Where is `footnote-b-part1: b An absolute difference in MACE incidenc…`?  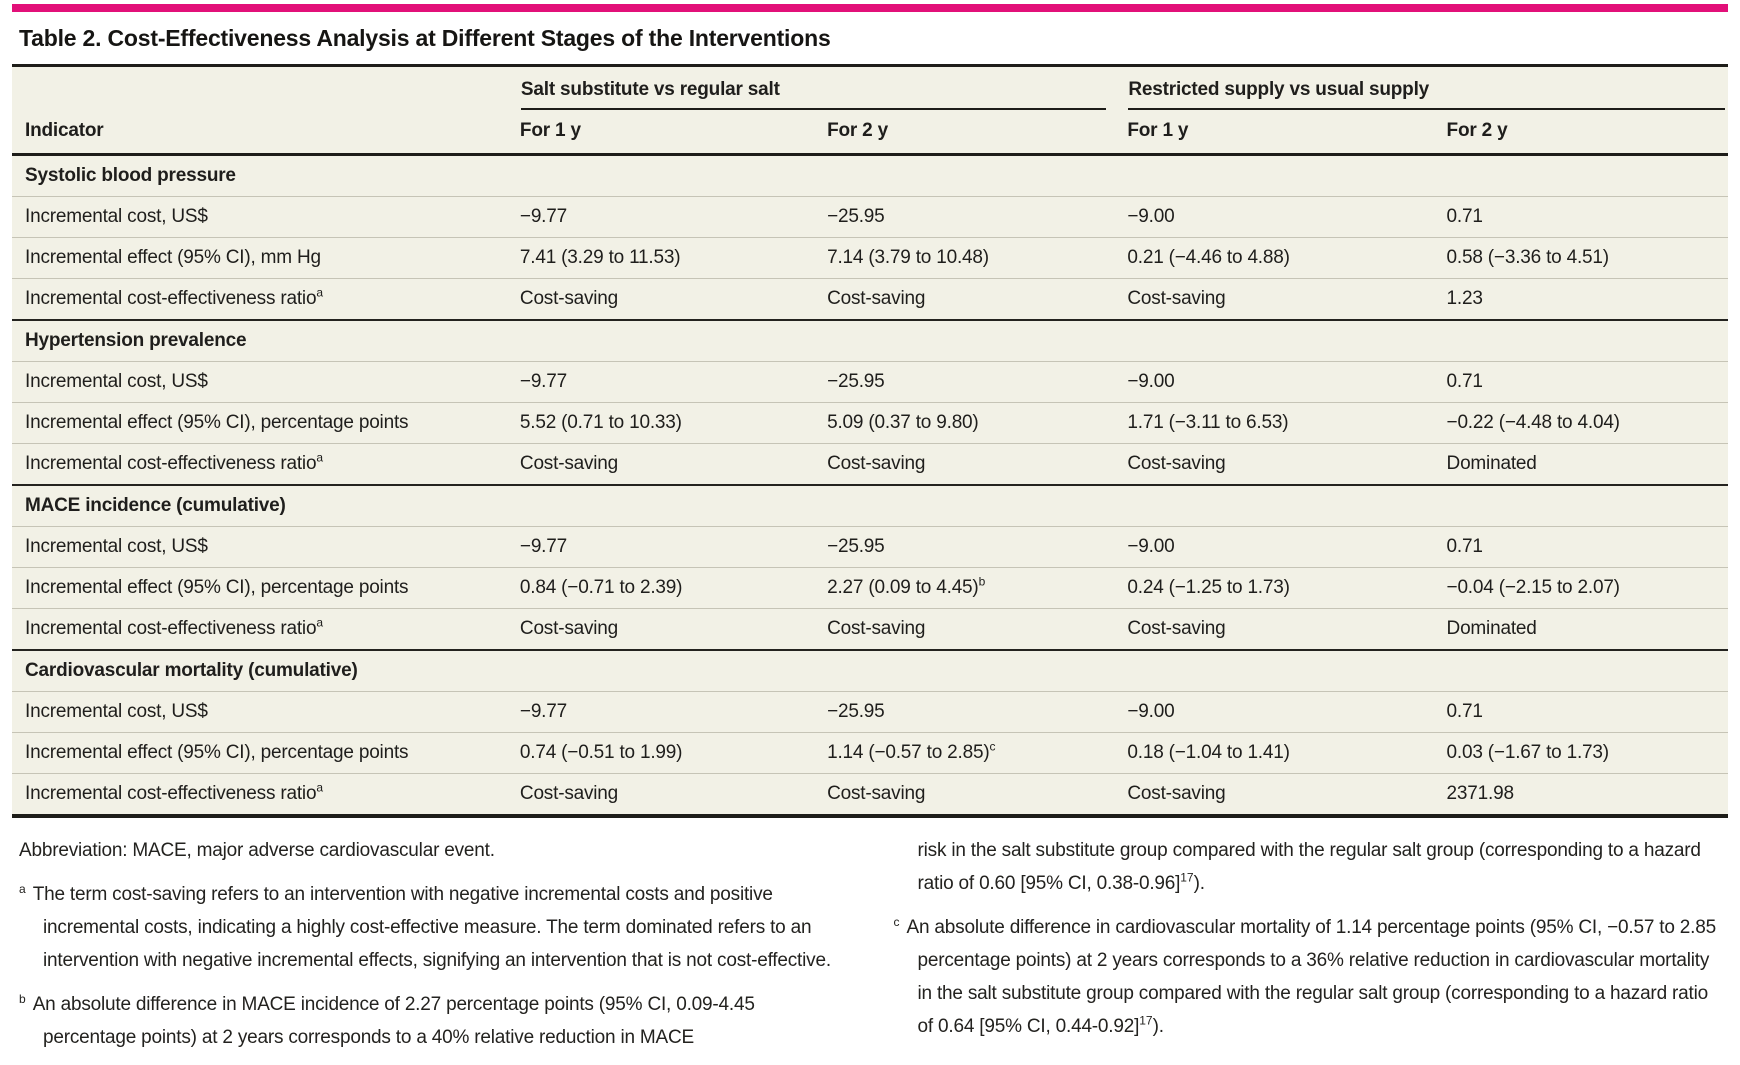 footnote-b-part1: b An absolute difference in MACE incidenc… is located at coordinates (431, 1021).